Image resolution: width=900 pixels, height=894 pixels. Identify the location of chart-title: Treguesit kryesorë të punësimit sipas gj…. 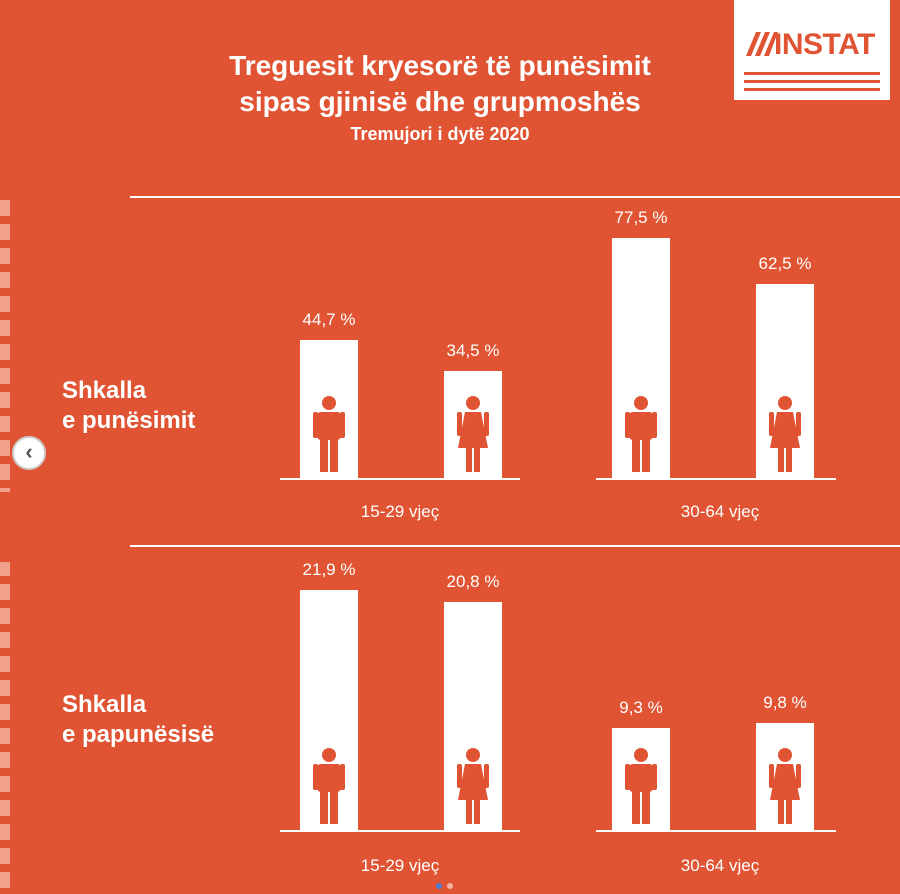
(440, 84).